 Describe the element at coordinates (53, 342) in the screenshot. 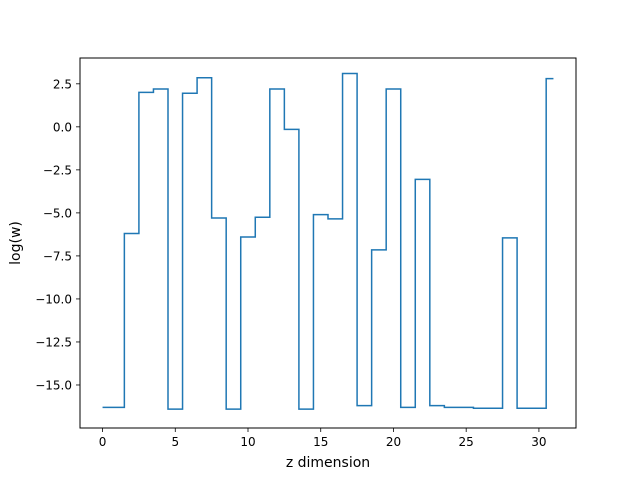

I see `y-tick-label: −12.5` at that location.